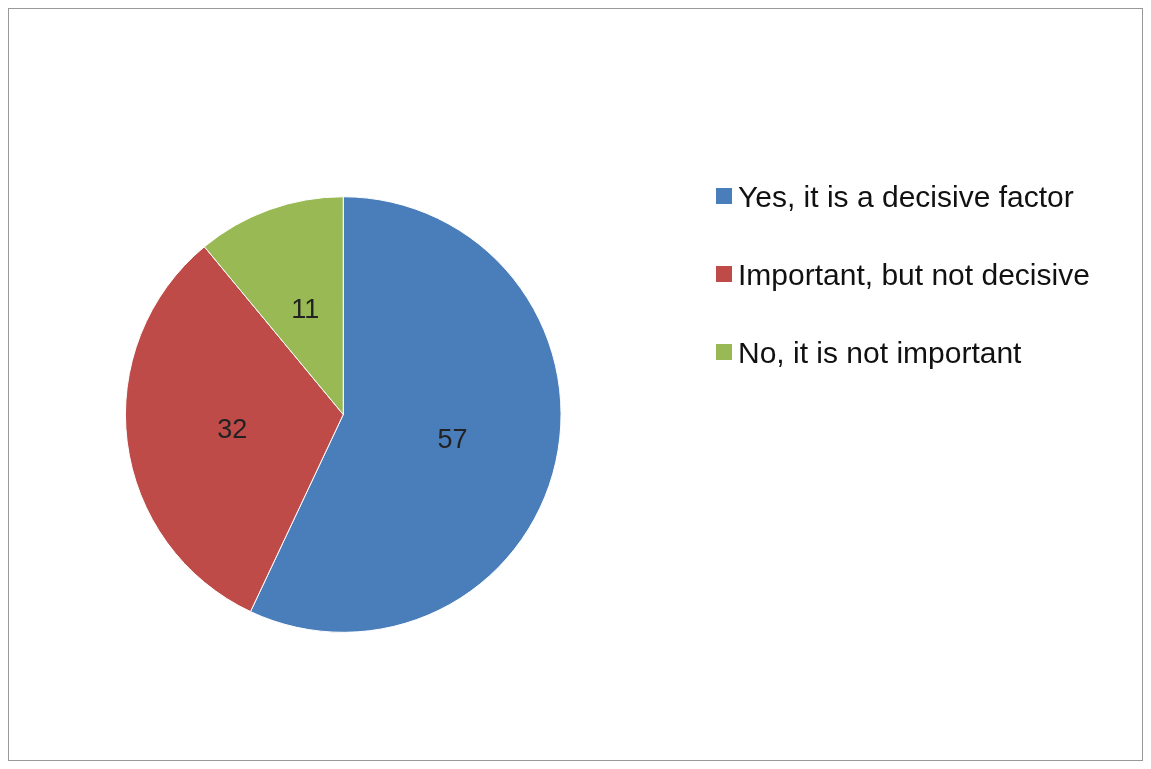 This screenshot has width=1151, height=769. What do you see at coordinates (880, 352) in the screenshot?
I see `legend-label: No, it is not important` at bounding box center [880, 352].